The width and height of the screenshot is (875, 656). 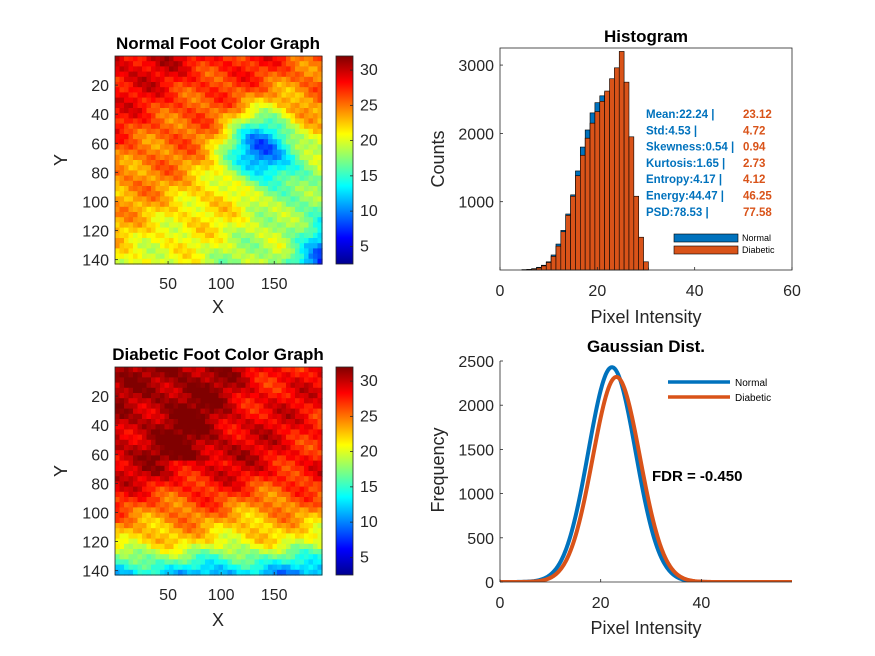 I want to click on histogram-bar-diabetic, so click(x=558, y=258).